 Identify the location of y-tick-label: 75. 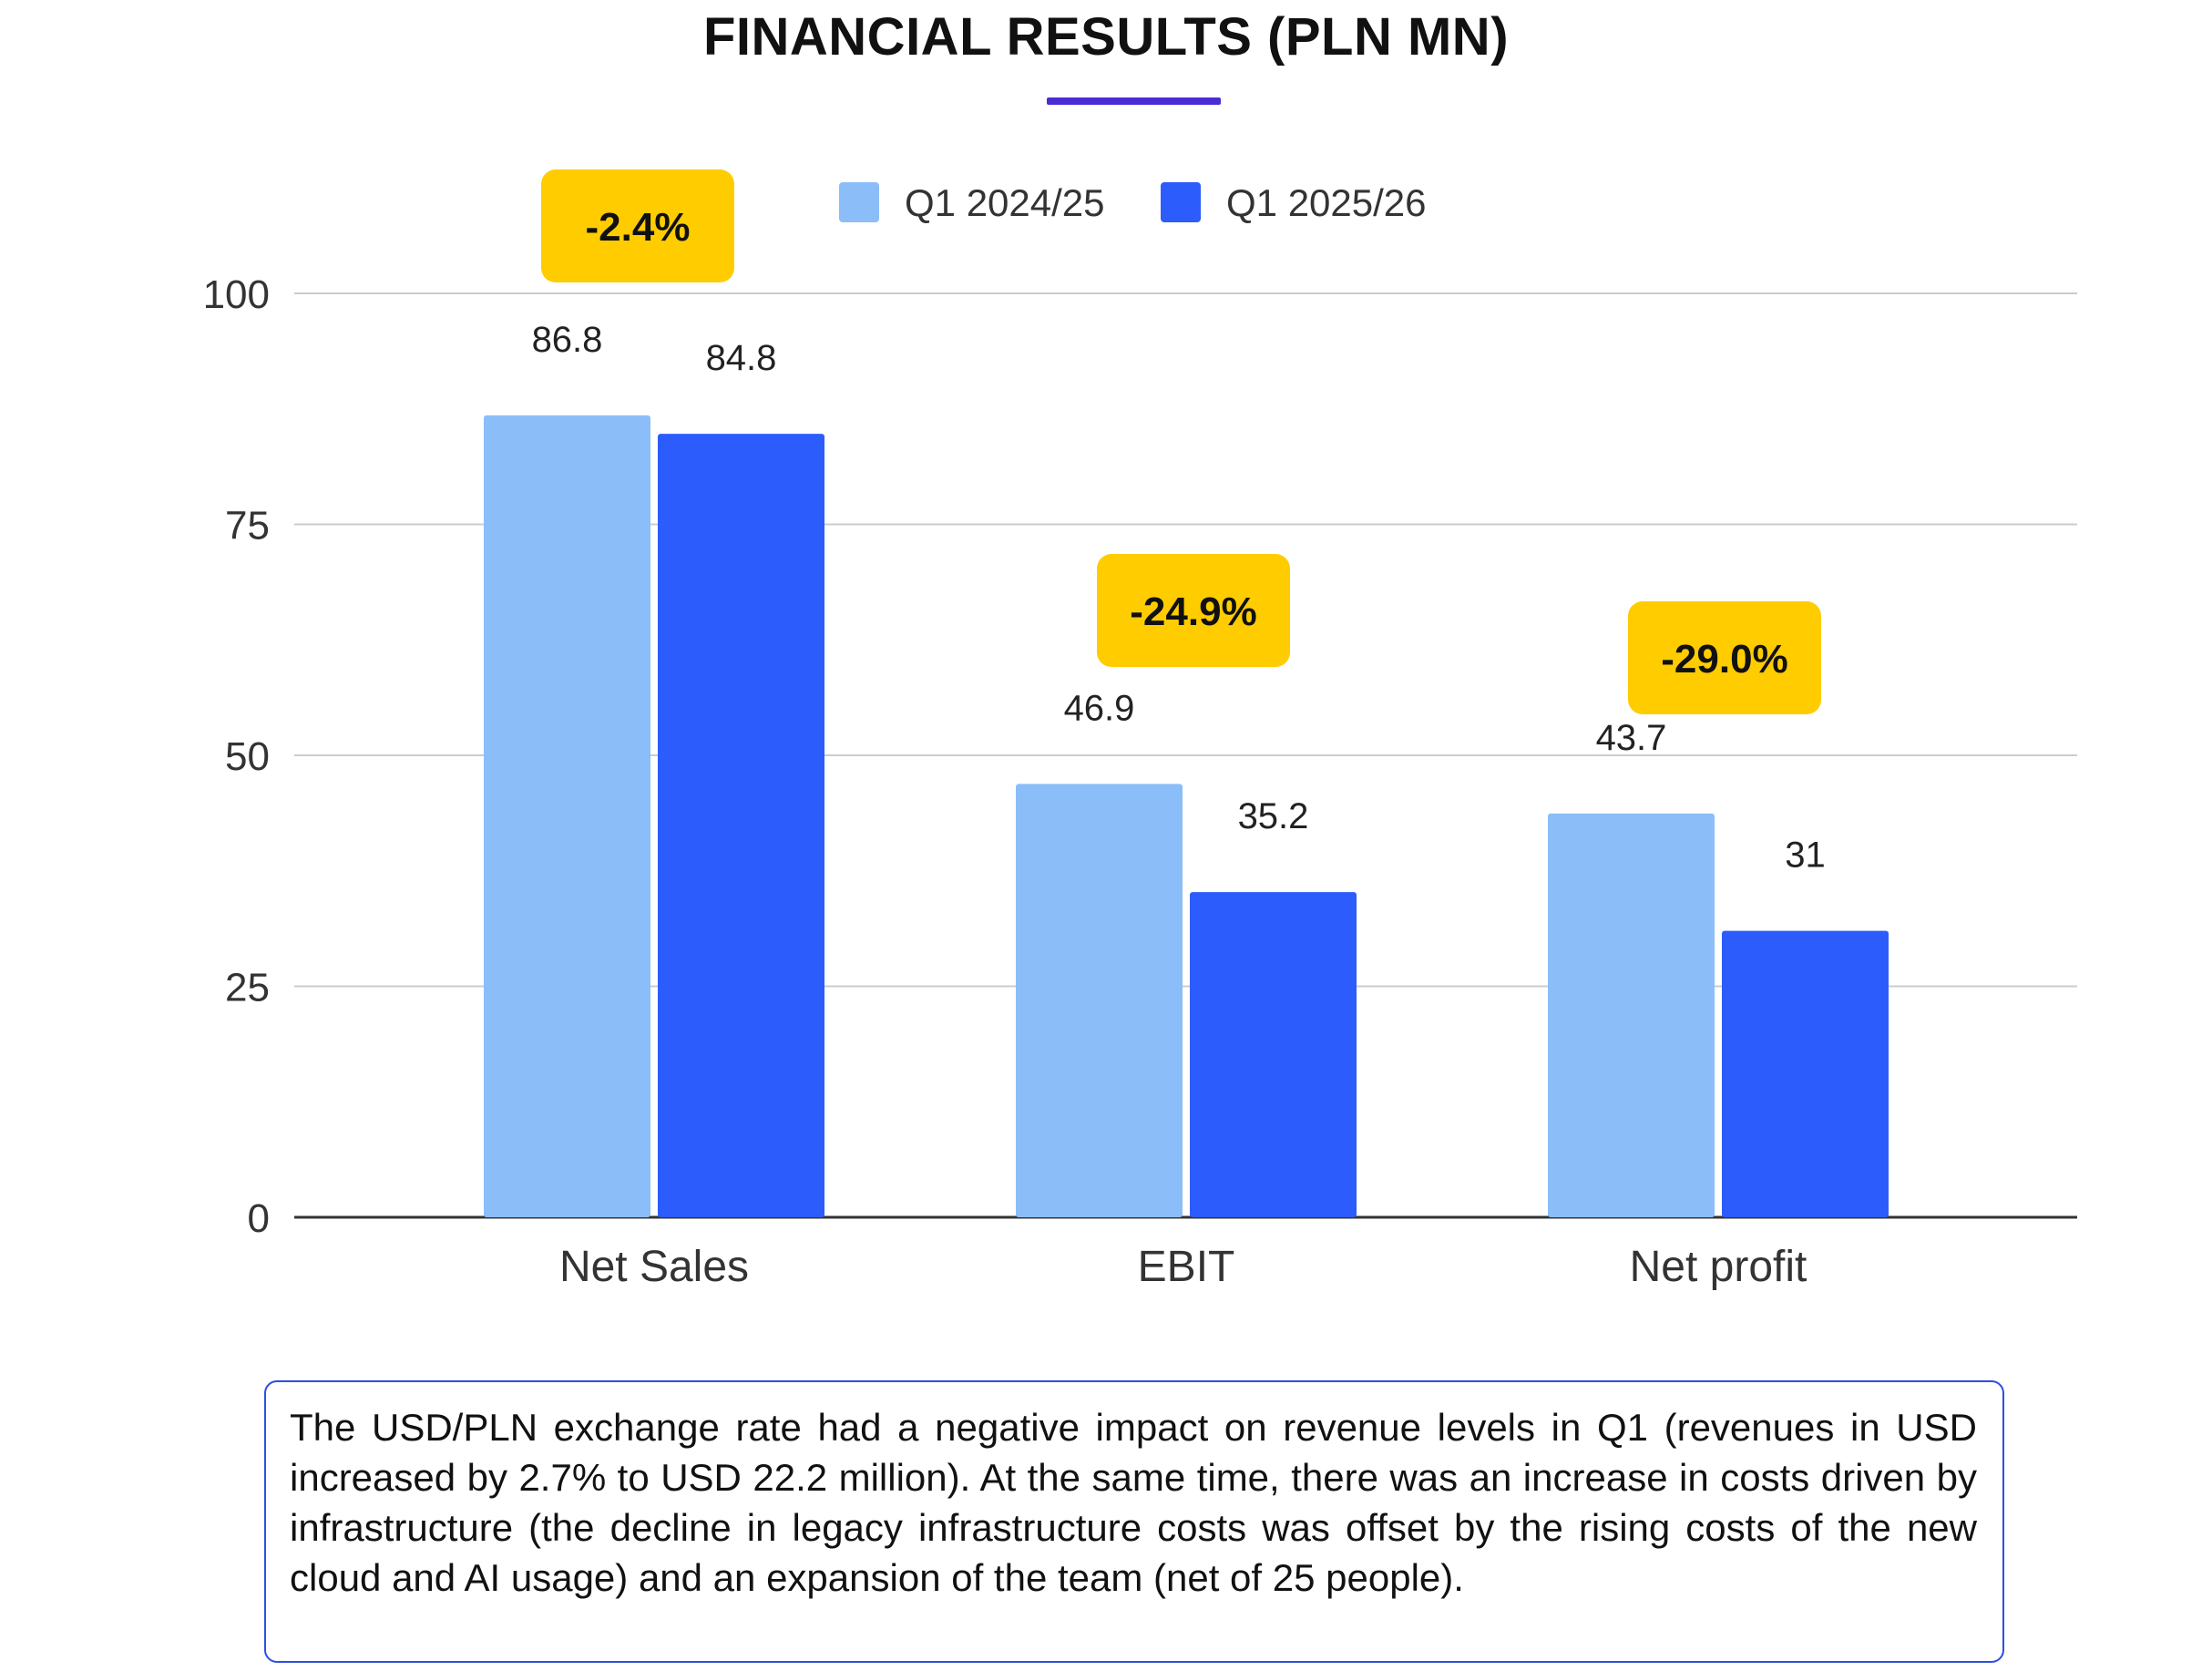
(247, 526).